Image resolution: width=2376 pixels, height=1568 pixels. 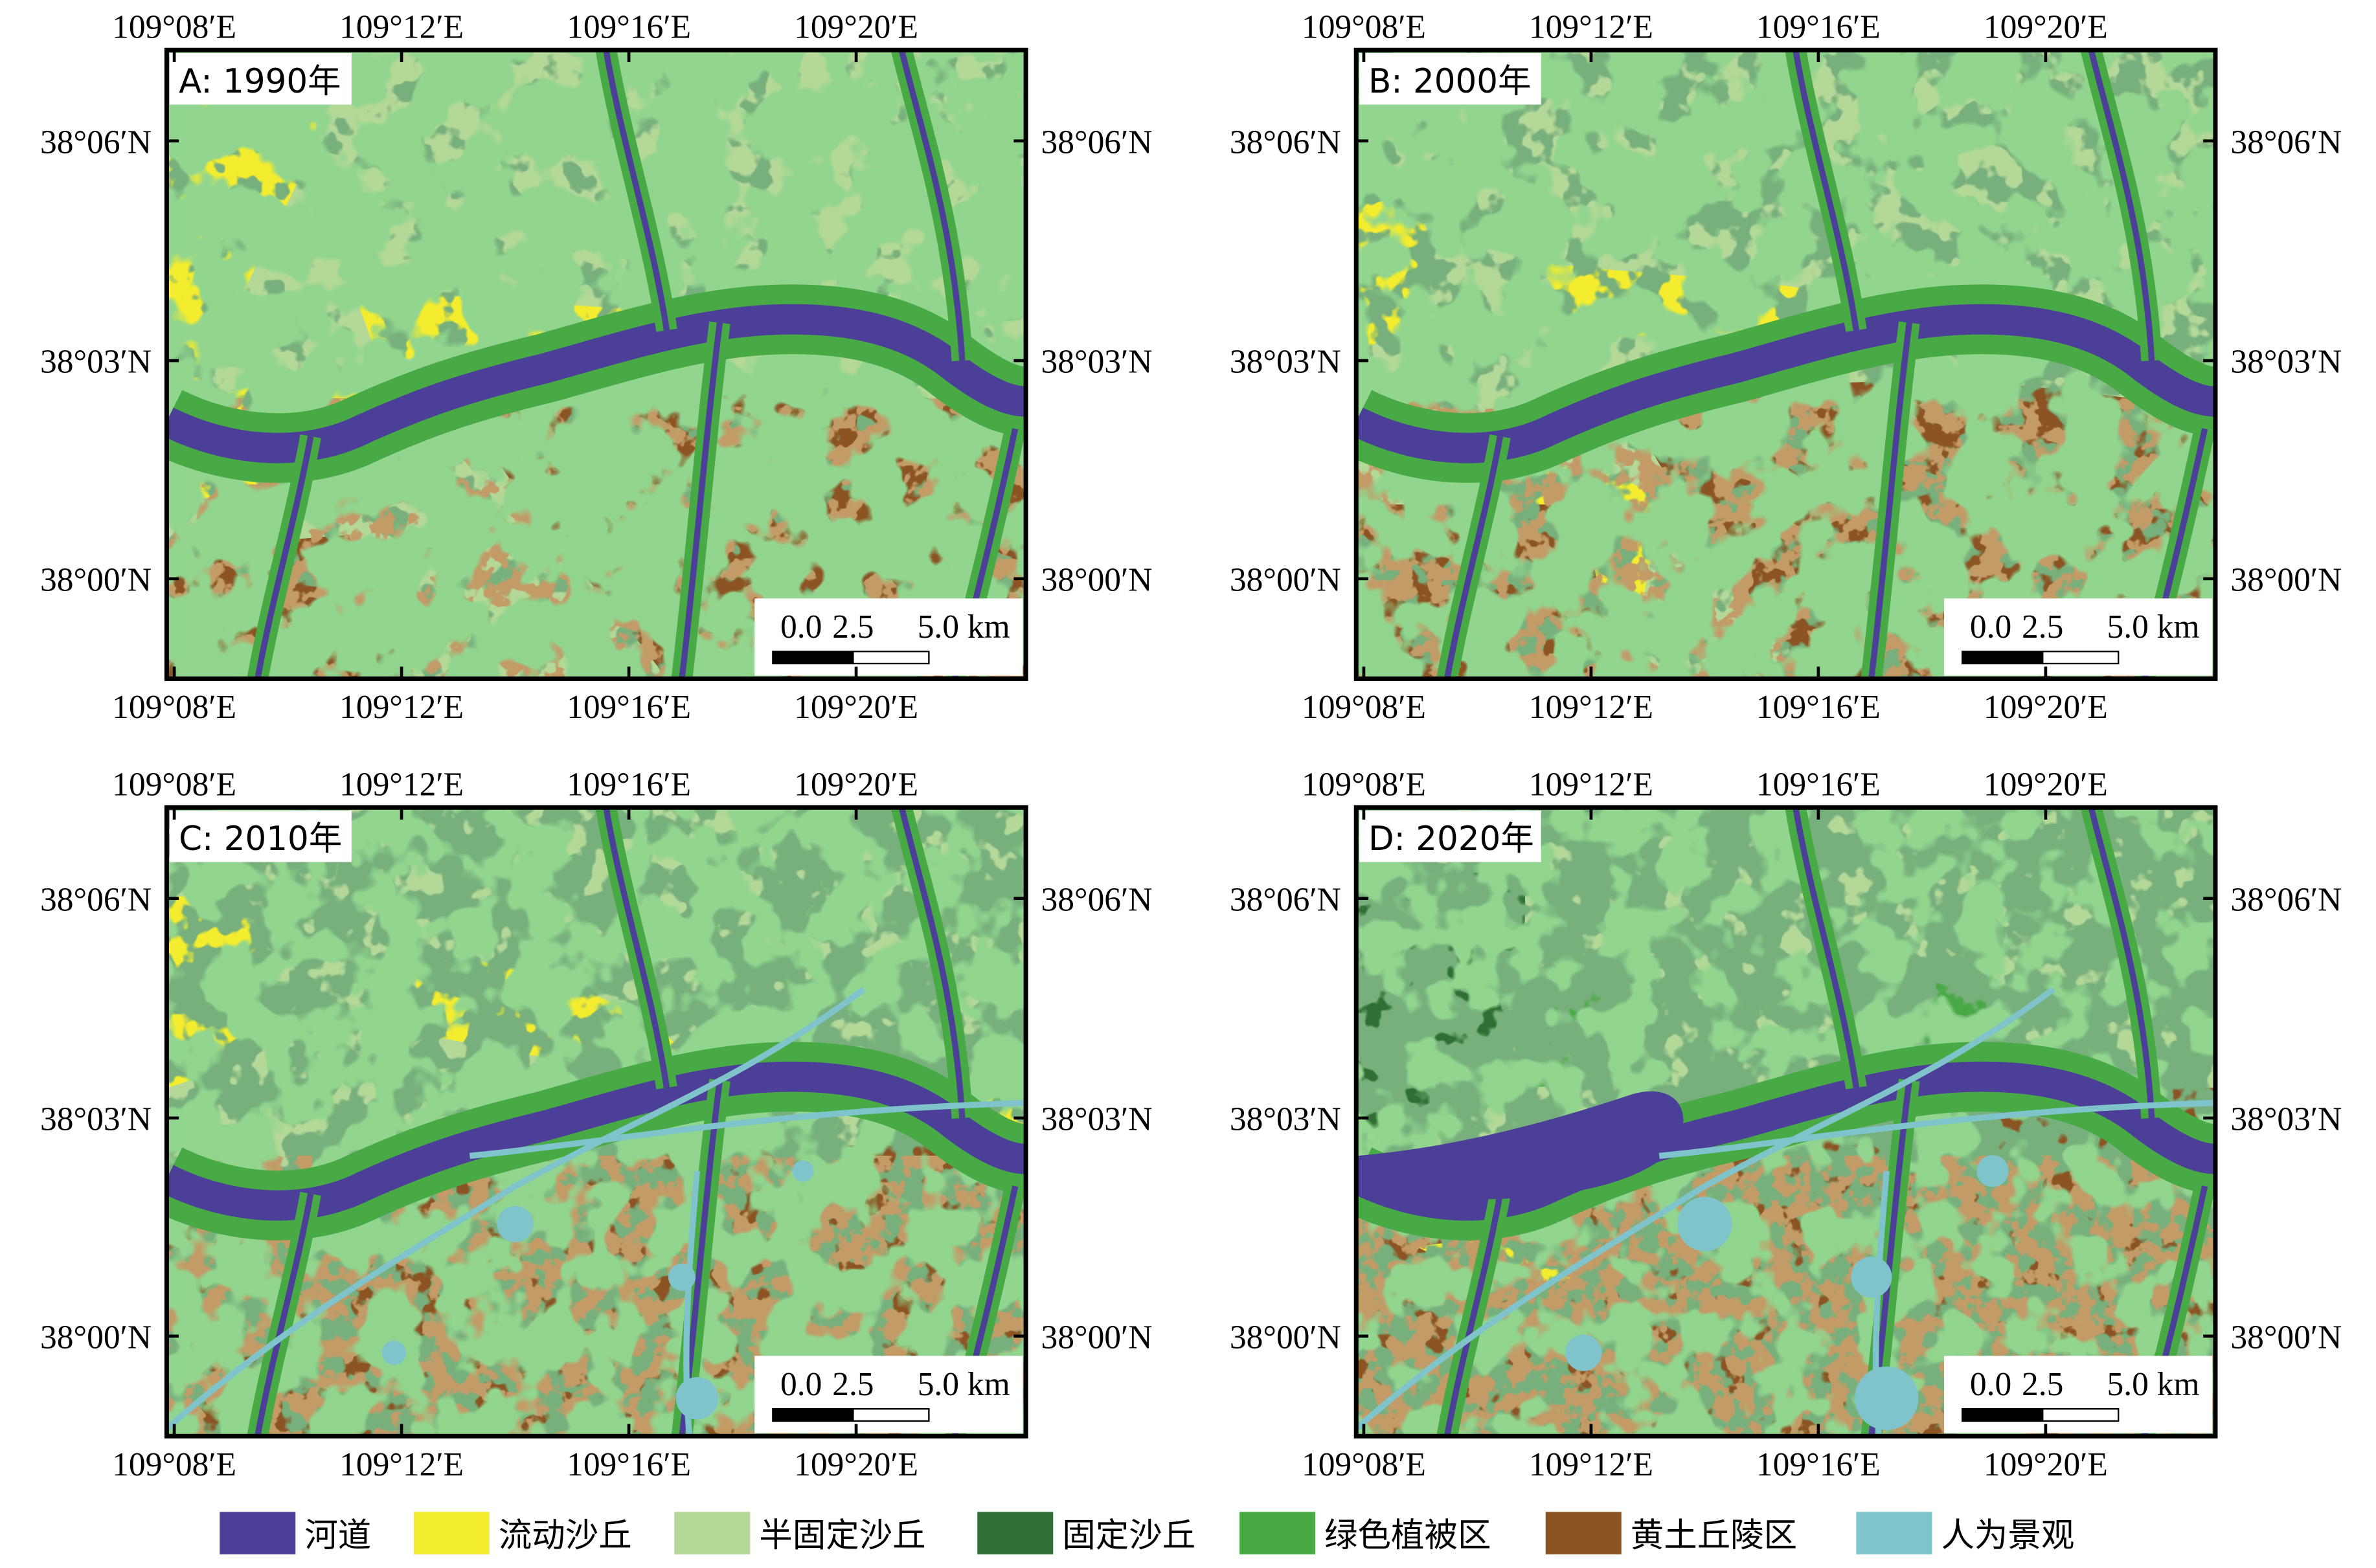 I want to click on panel-label: D: 2020年, so click(x=1451, y=839).